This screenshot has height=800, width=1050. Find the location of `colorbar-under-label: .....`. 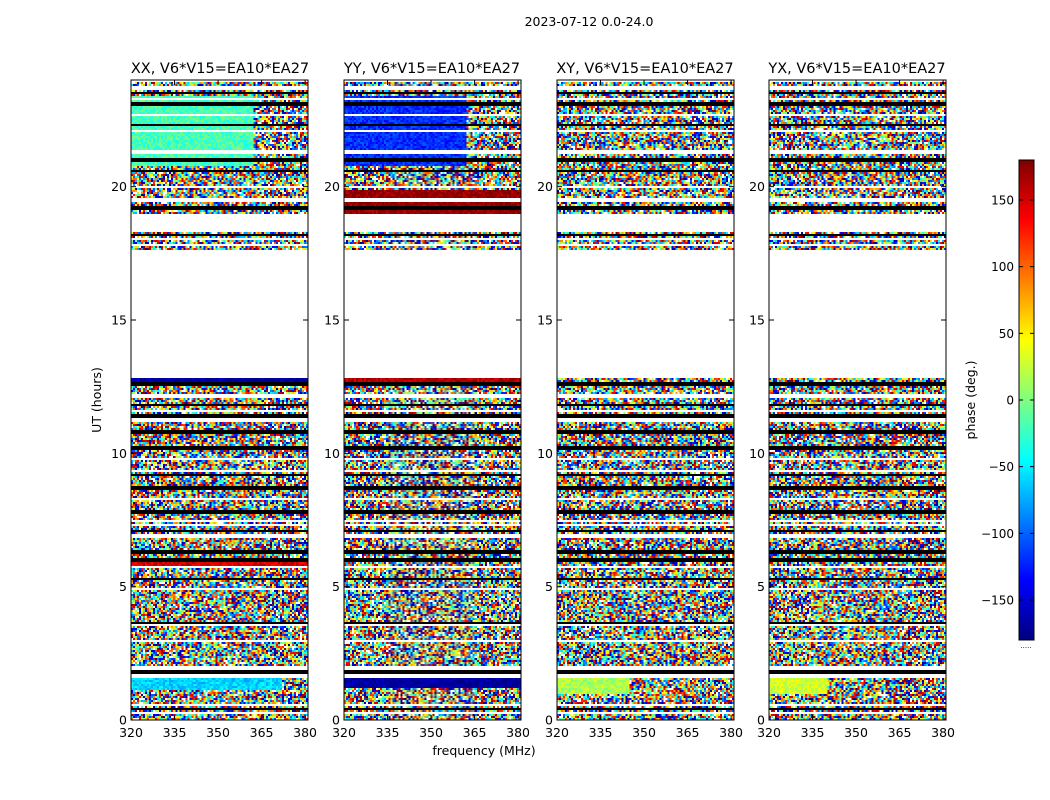

colorbar-under-label: ..... is located at coordinates (1025, 646).